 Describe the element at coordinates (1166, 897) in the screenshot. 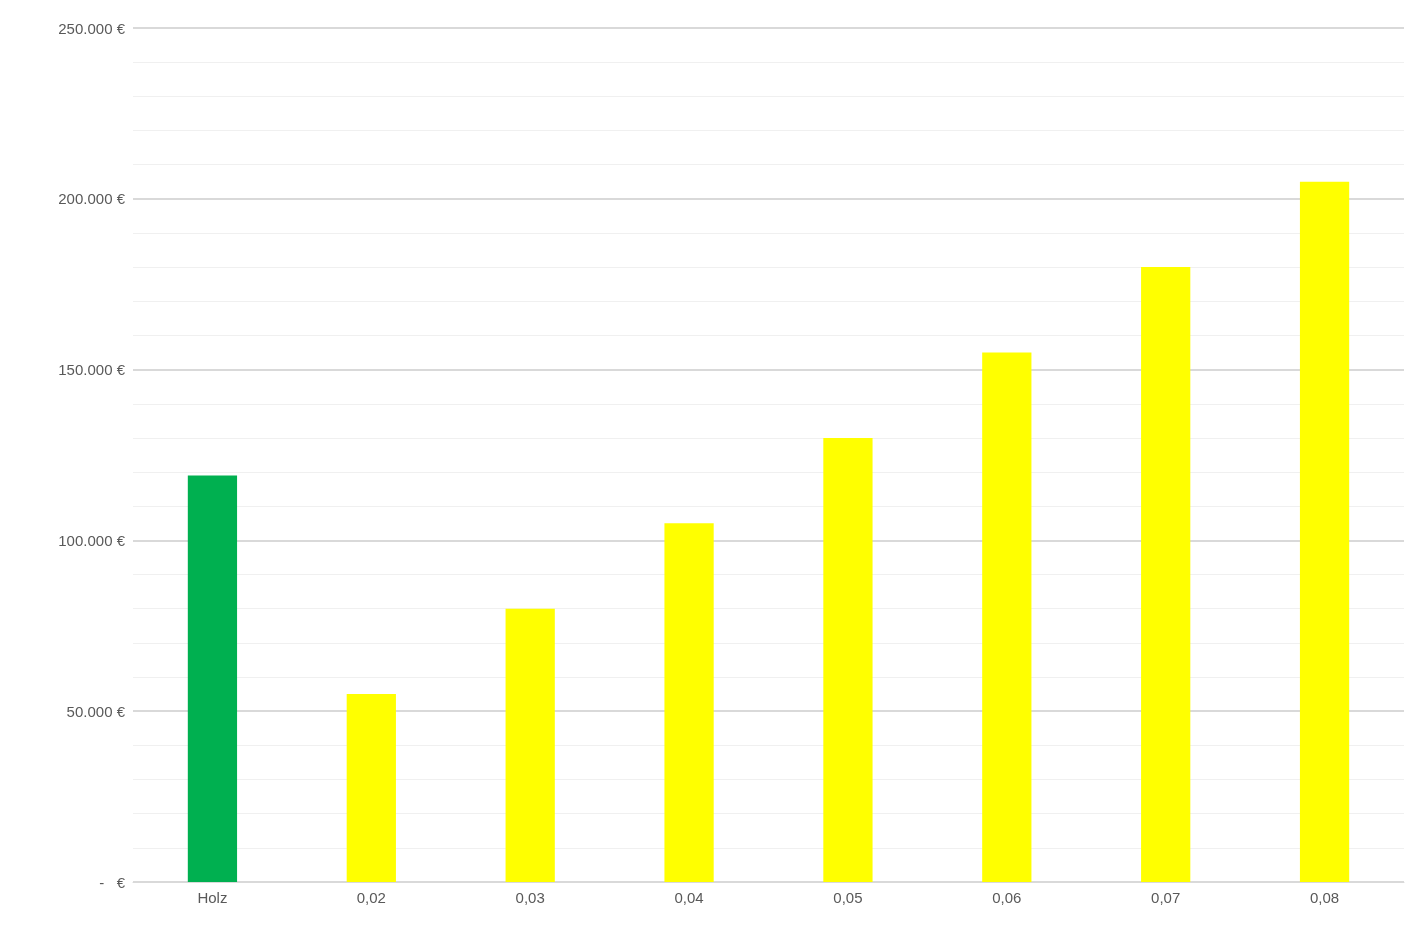

I see `x-tick-label: 0,07` at that location.